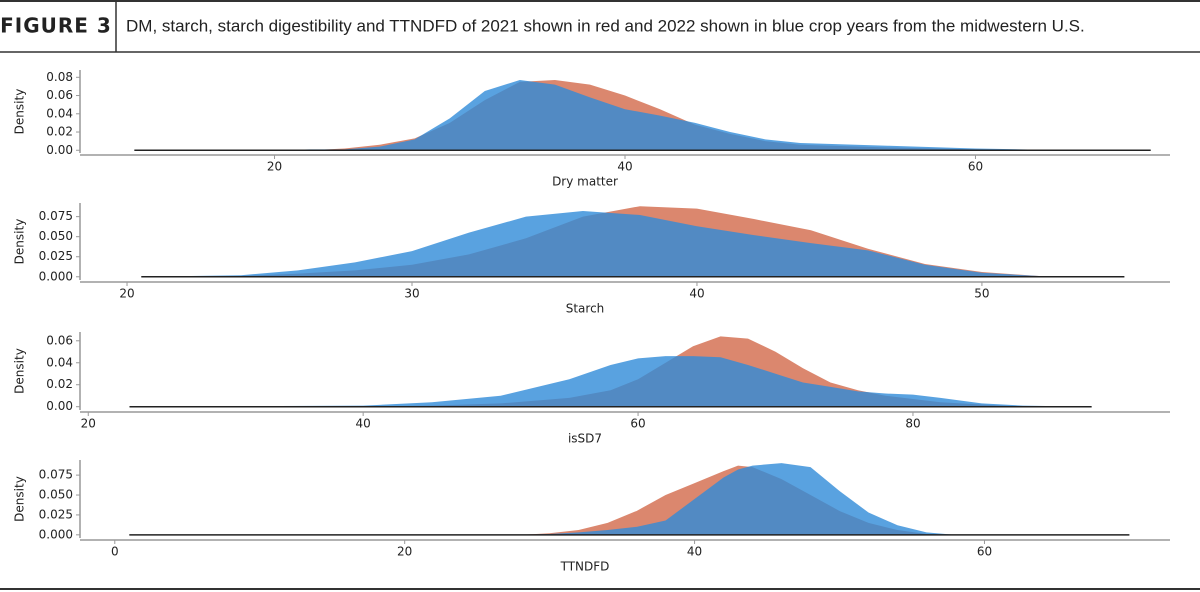 The image size is (1200, 592). Describe the element at coordinates (115, 552) in the screenshot. I see `x-tick-label: 0` at that location.